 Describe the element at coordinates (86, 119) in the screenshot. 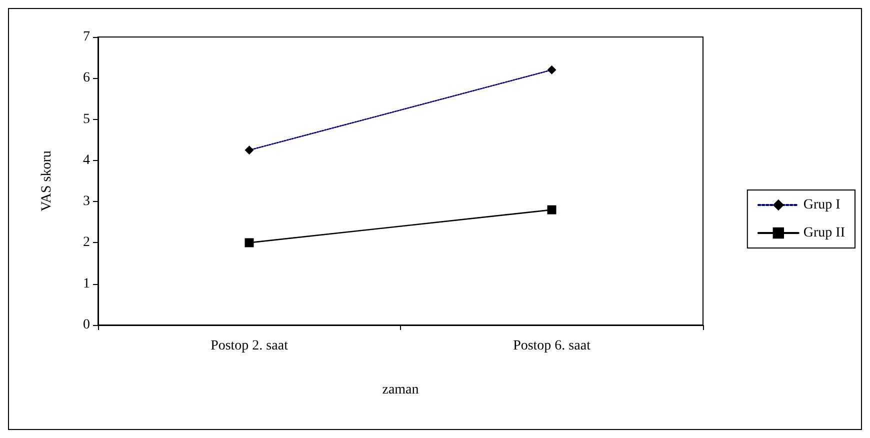

I see `y-tick-label: 5` at that location.